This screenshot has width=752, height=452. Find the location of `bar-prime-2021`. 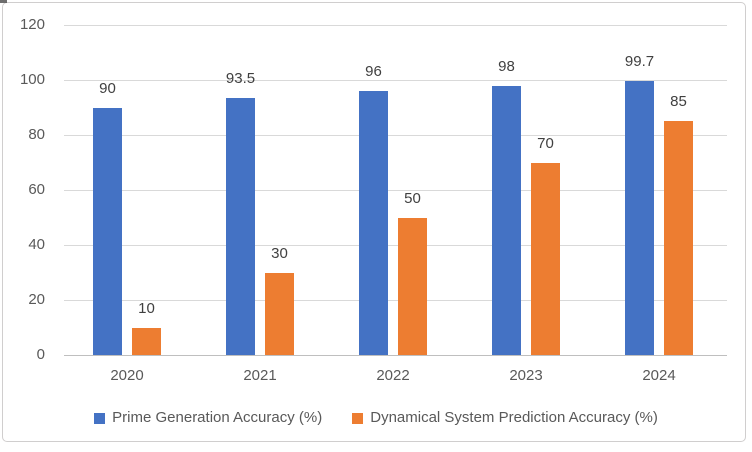

bar-prime-2021 is located at coordinates (240, 226).